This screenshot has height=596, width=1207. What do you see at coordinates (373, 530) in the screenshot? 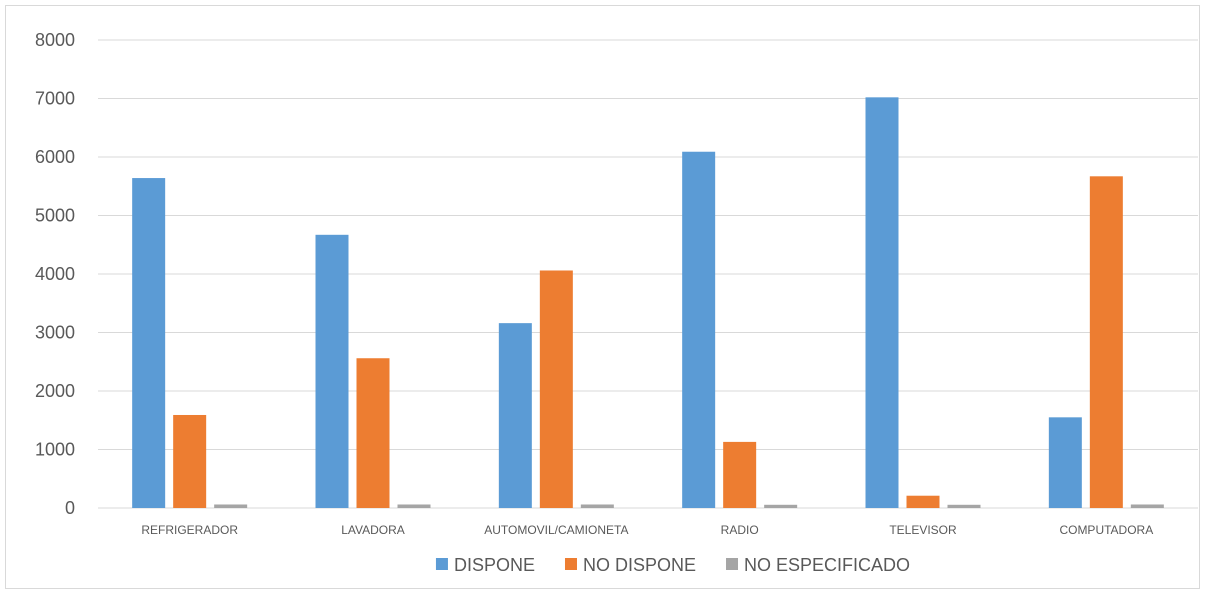
I see `x-tick-label: LAVADORA` at bounding box center [373, 530].